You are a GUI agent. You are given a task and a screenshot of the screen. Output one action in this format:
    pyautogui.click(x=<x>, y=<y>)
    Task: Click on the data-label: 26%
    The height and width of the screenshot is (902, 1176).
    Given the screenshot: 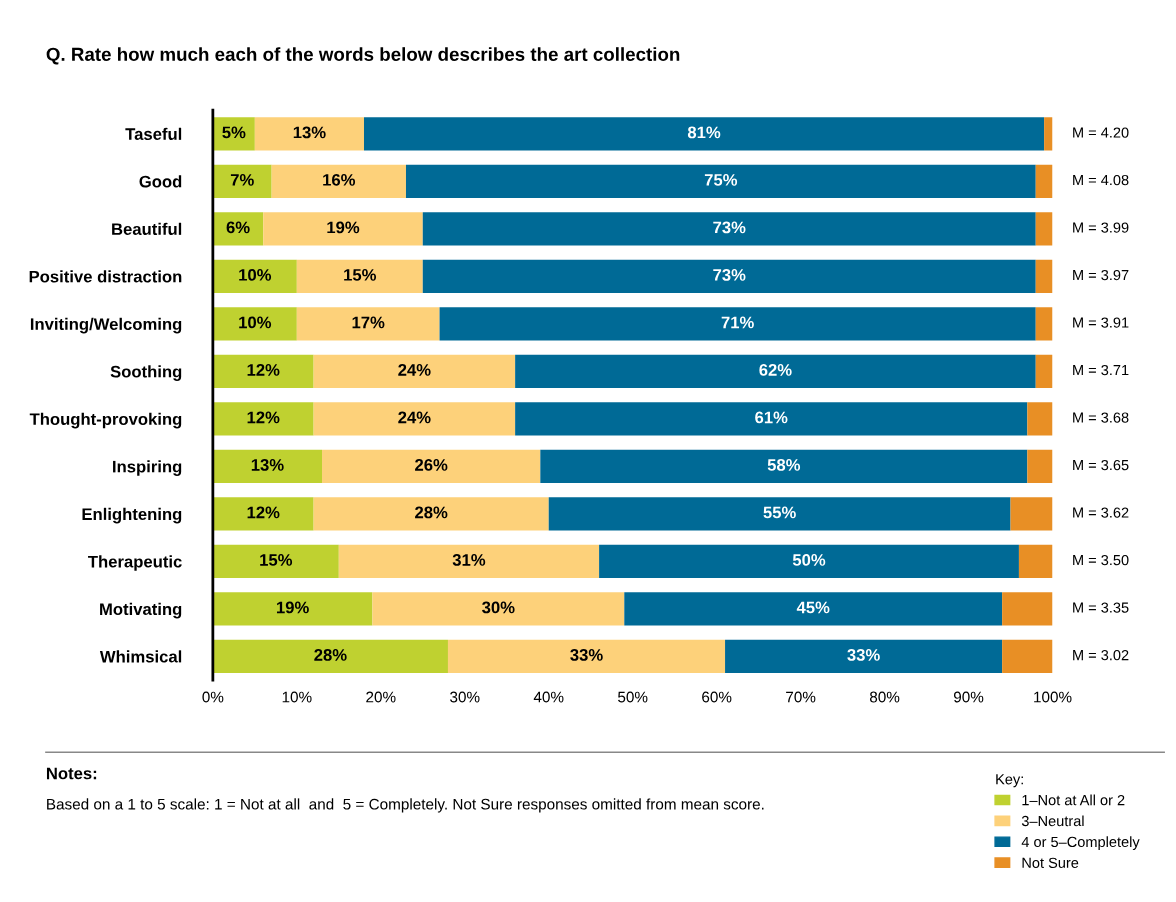 What is the action you would take?
    pyautogui.click(x=431, y=465)
    